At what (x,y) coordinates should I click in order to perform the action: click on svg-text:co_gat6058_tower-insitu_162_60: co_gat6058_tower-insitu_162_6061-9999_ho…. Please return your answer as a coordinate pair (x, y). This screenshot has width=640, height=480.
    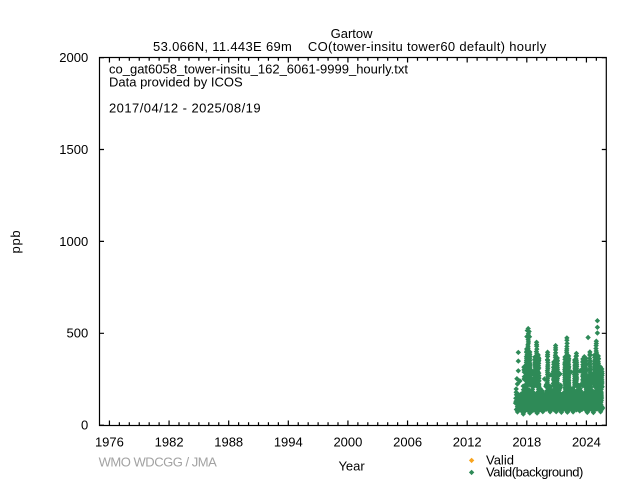
    Looking at the image, I should click on (258, 69).